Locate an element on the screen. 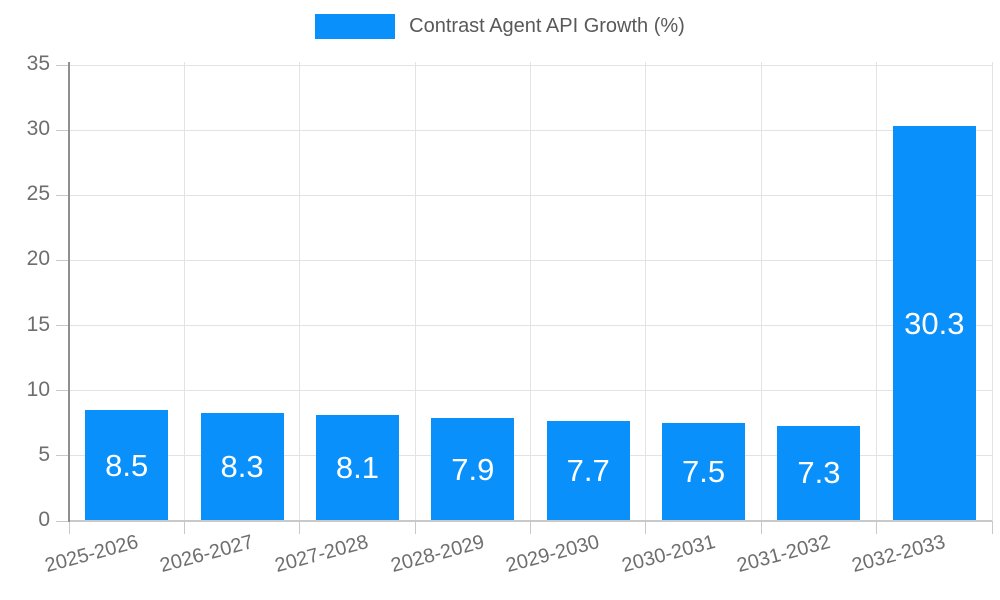 The height and width of the screenshot is (600, 1000). y-axis-tick-label: 35 is located at coordinates (38, 63).